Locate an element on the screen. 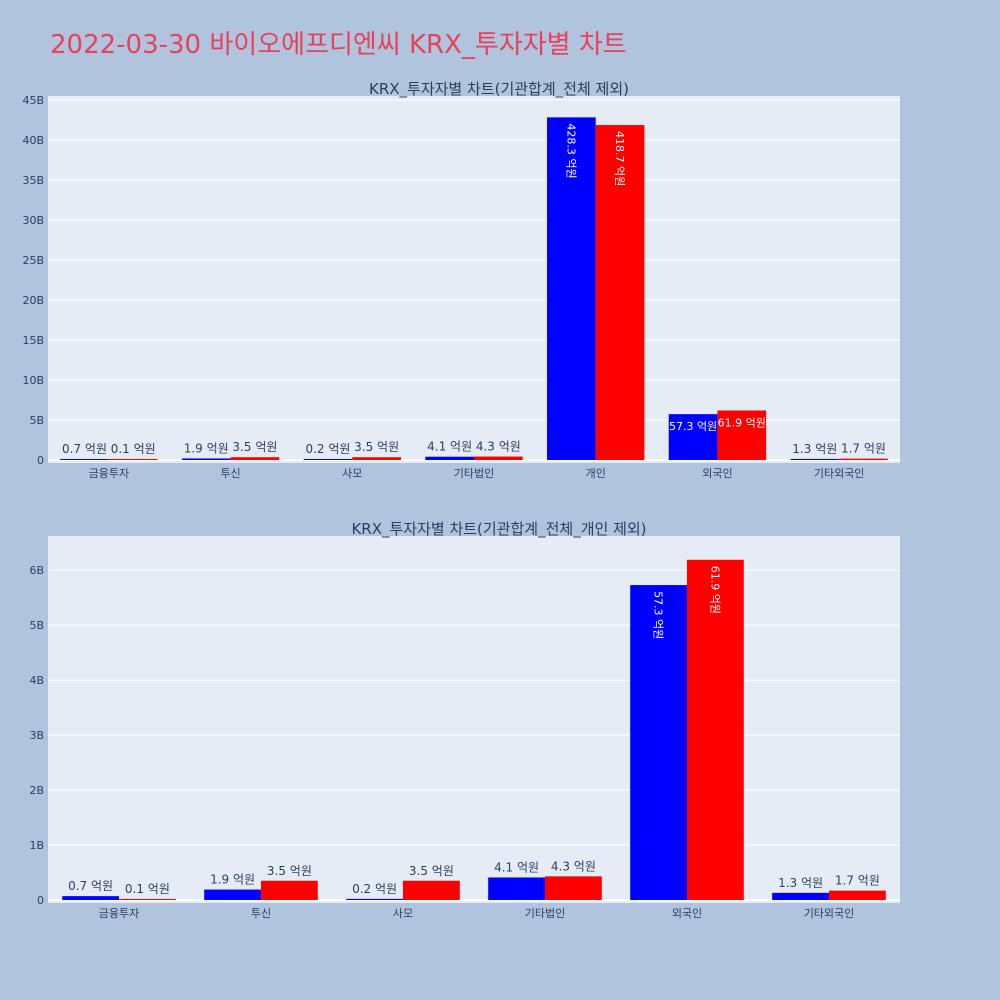 The image size is (1000, 1000). y-tick-label: 15B is located at coordinates (33, 340).